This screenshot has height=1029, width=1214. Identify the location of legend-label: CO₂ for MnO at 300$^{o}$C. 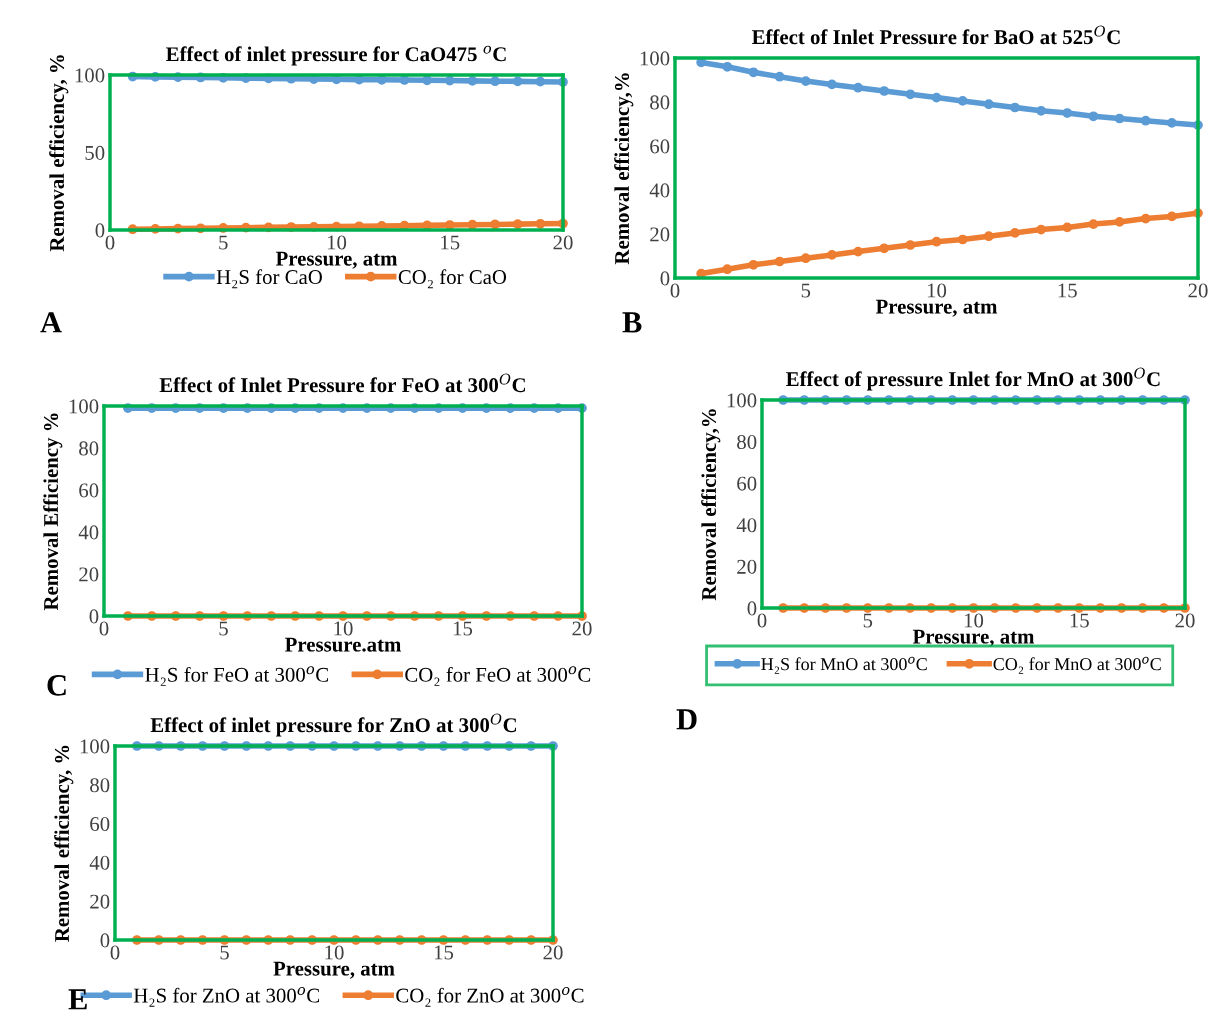
(1077, 665).